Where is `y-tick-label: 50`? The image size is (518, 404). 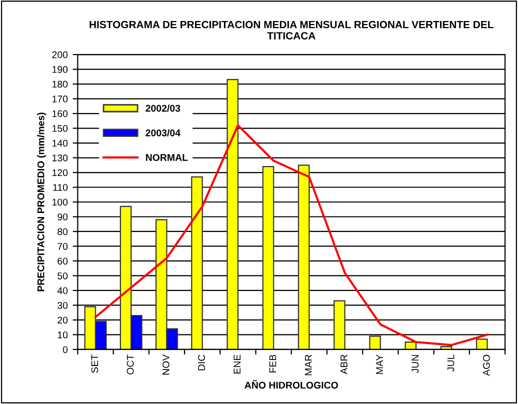 y-tick-label: 50 is located at coordinates (63, 276).